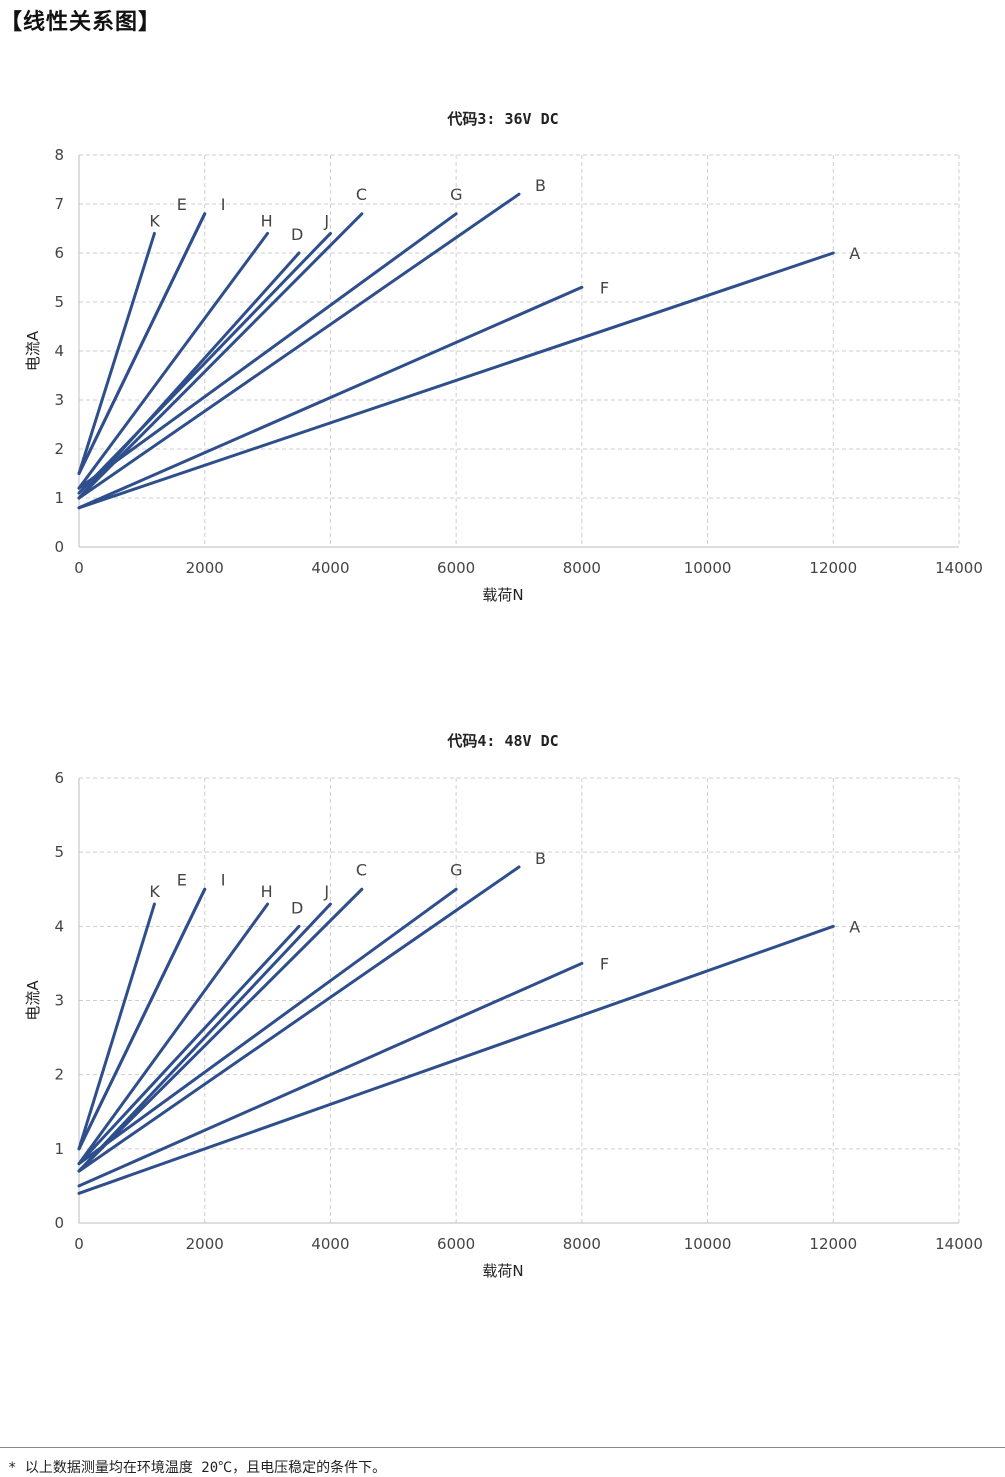  Describe the element at coordinates (59, 204) in the screenshot. I see `y-tick-label: 7` at that location.